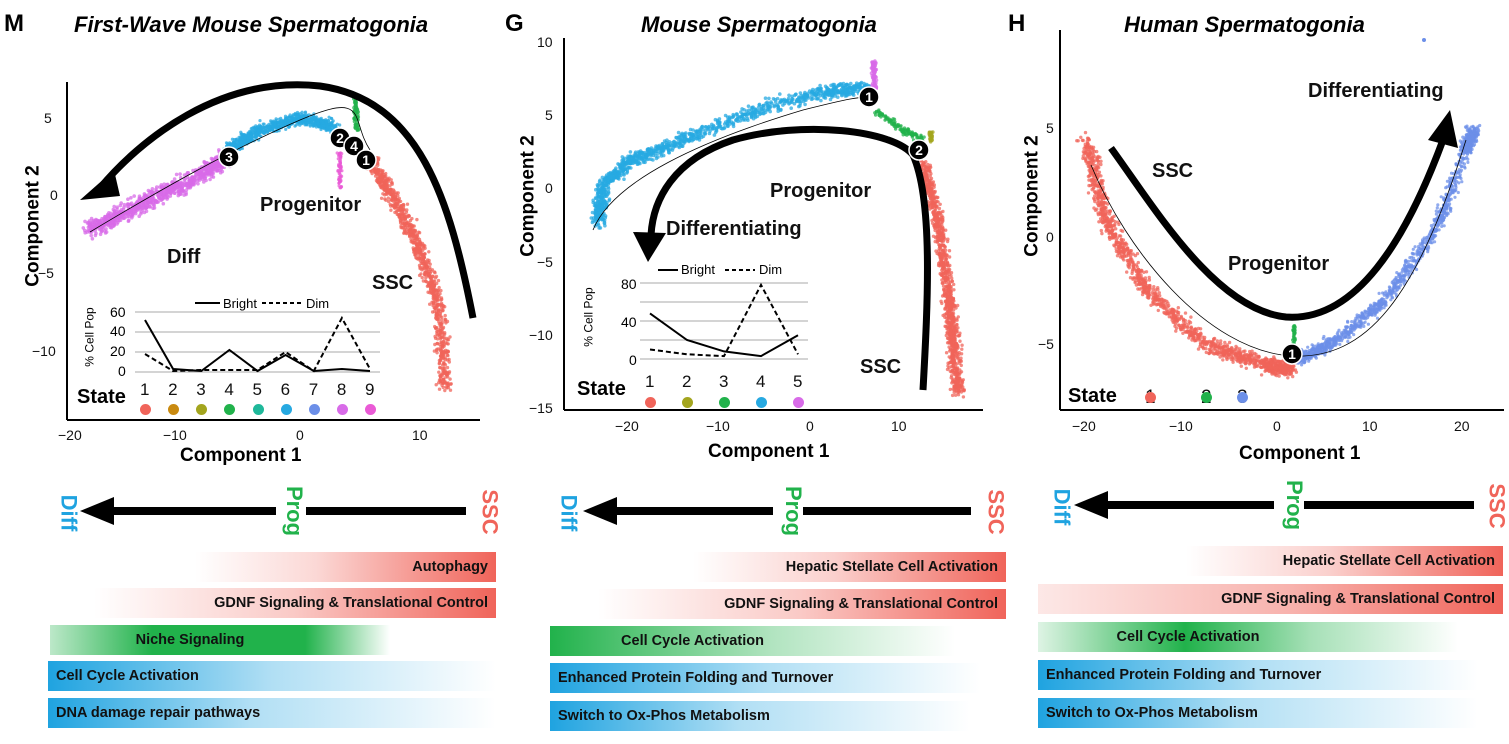 This screenshot has height=744, width=1509. What do you see at coordinates (251, 24) in the screenshot?
I see `panel-title: First-Wave Mouse Spermatogonia` at bounding box center [251, 24].